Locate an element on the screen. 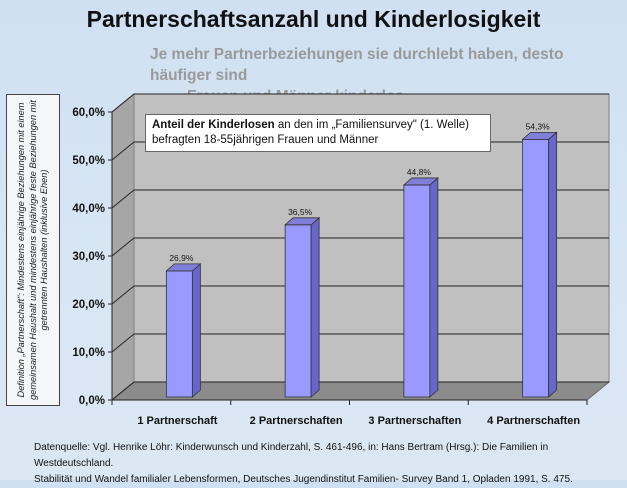 The width and height of the screenshot is (627, 488). legend-bold-text: Anteil der Kinderlosen is located at coordinates (213, 125).